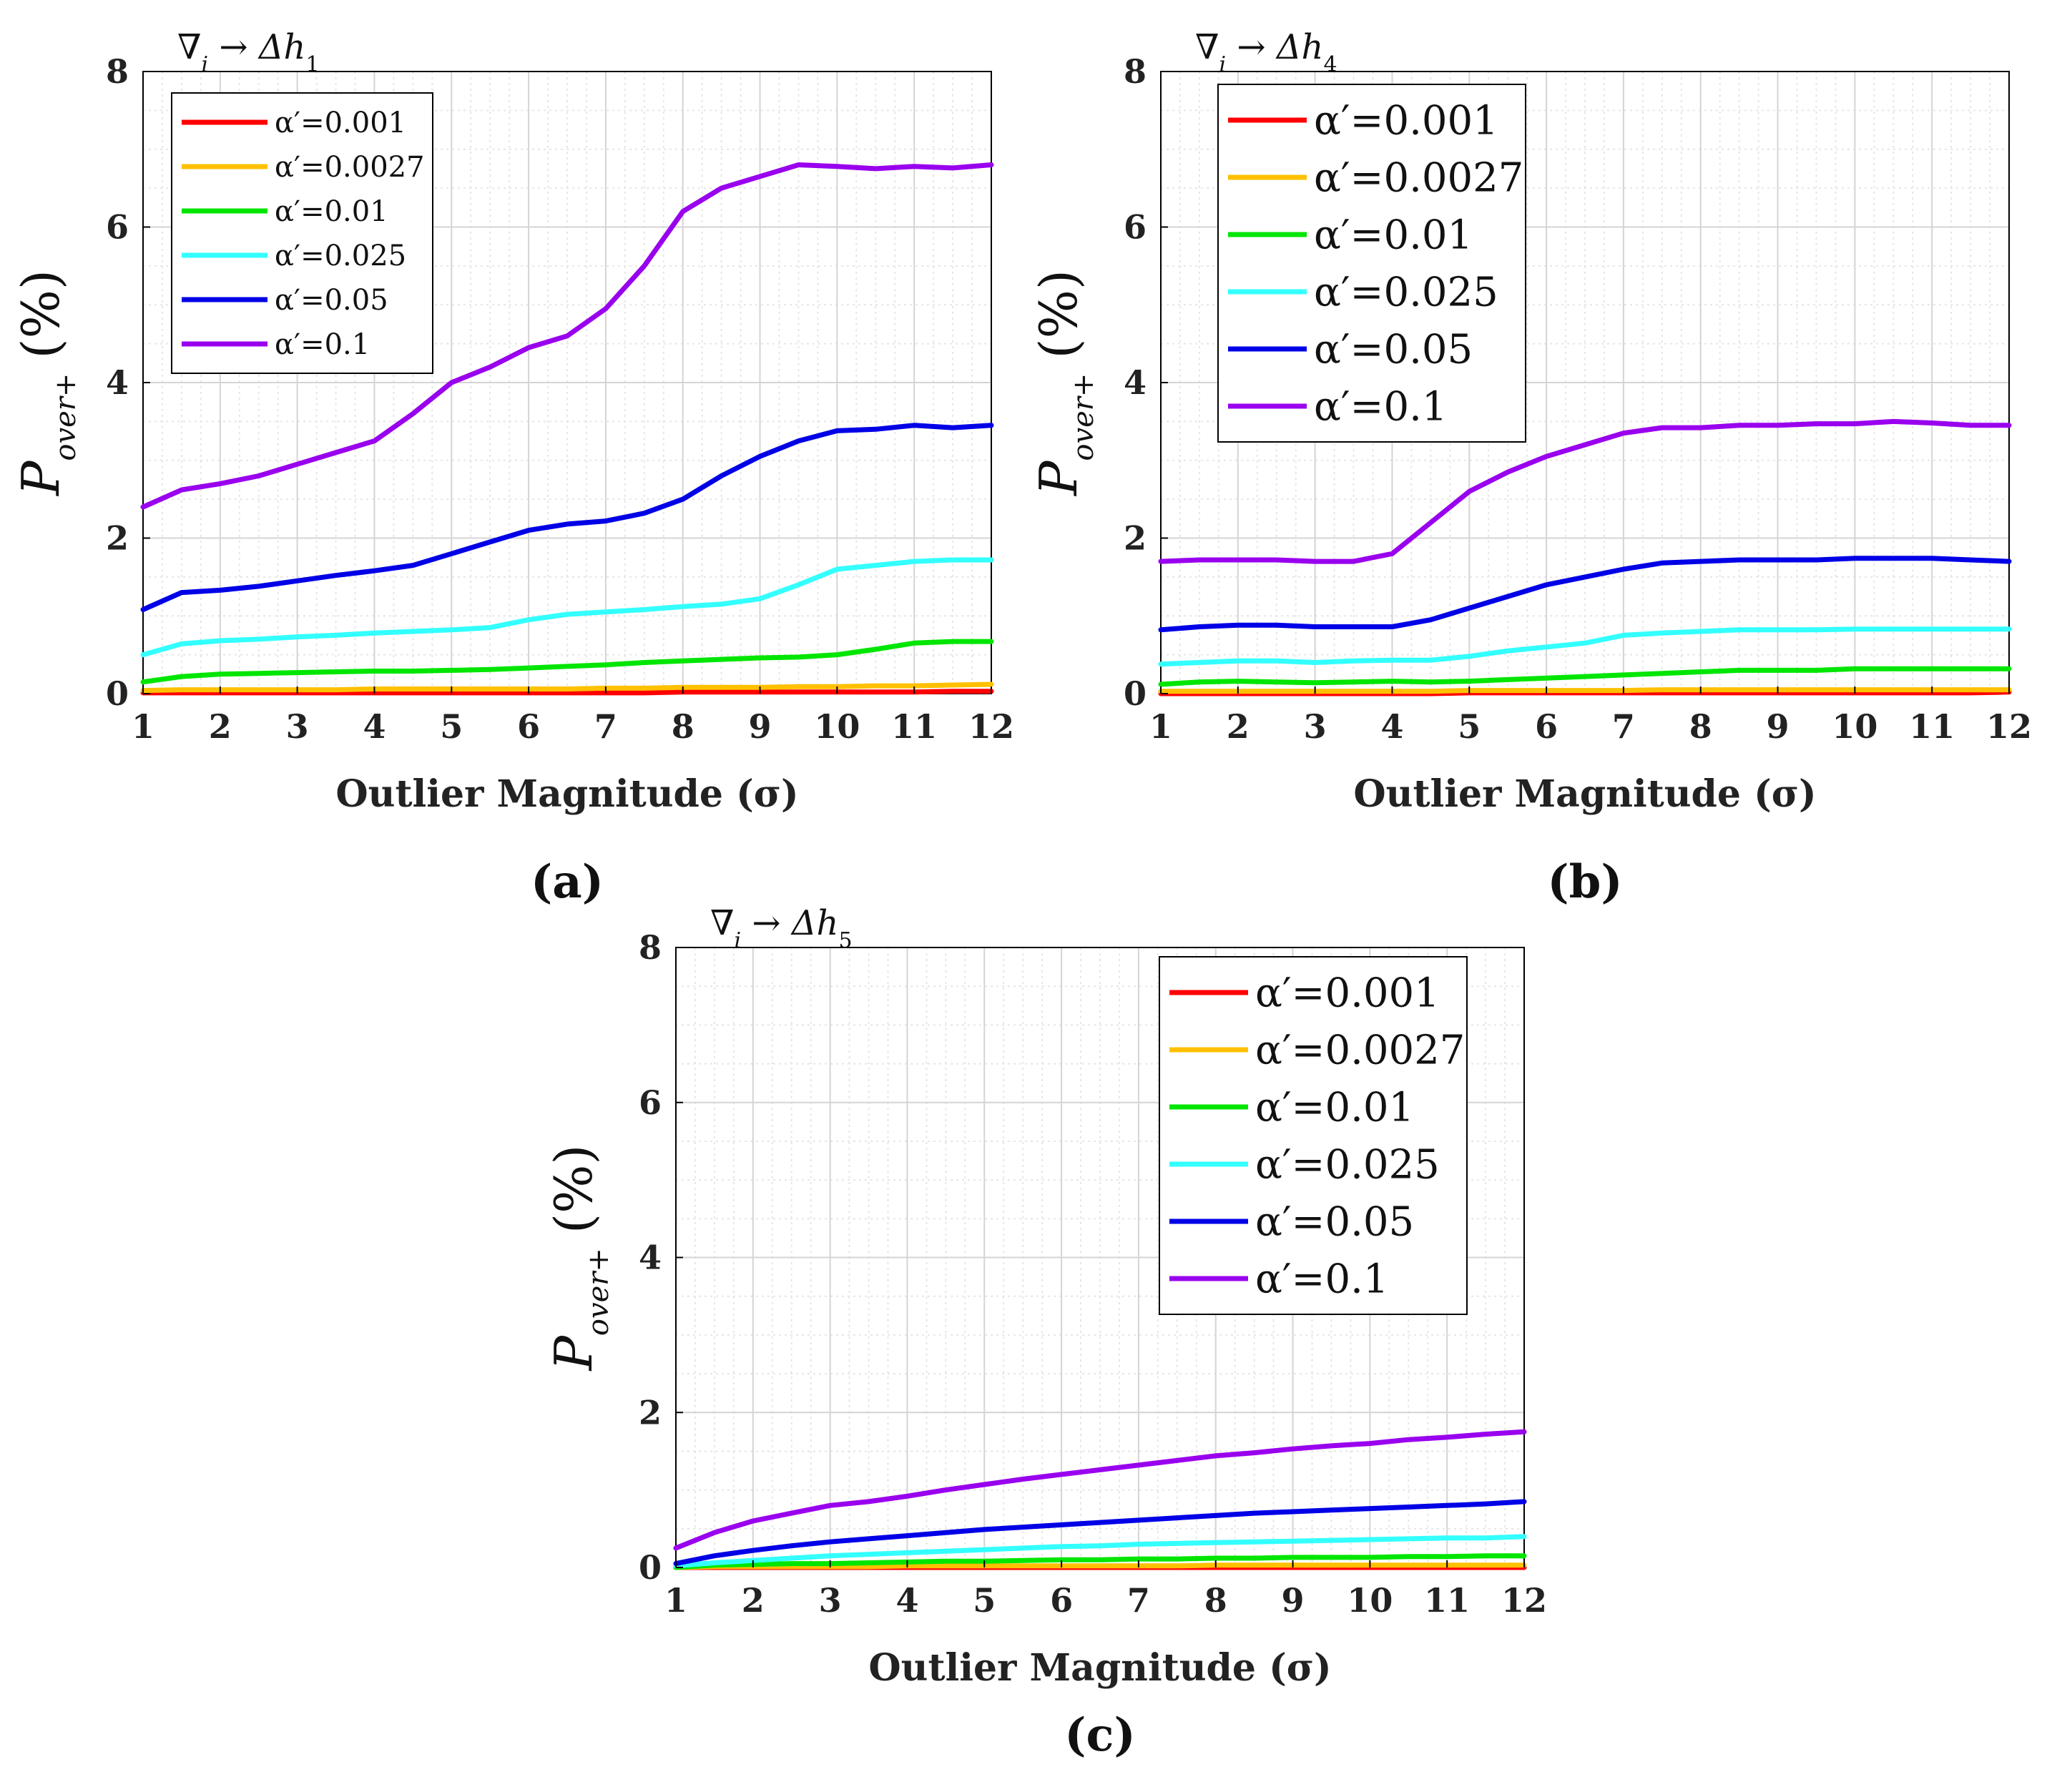  I want to click on panel-title: ∇i → Δh1, so click(248, 52).